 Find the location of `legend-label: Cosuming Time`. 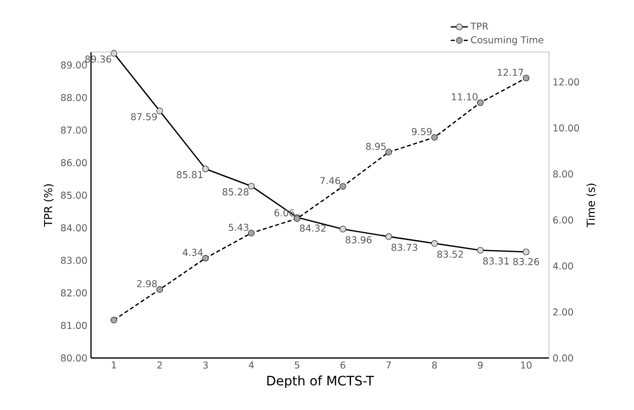

legend-label: Cosuming Time is located at coordinates (507, 41).